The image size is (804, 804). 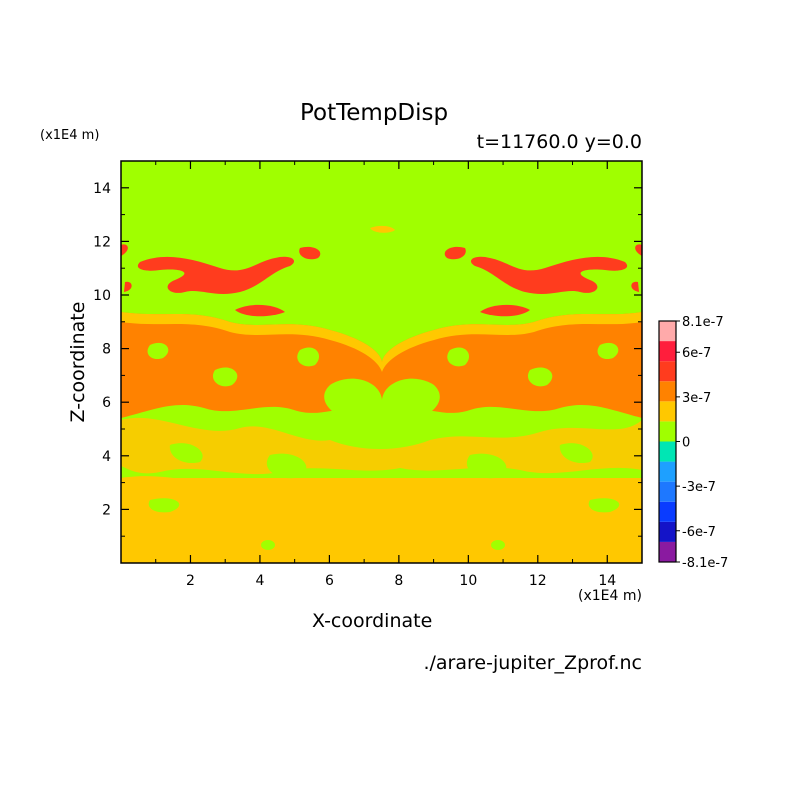 What do you see at coordinates (102, 296) in the screenshot?
I see `y-tick-label: 10` at bounding box center [102, 296].